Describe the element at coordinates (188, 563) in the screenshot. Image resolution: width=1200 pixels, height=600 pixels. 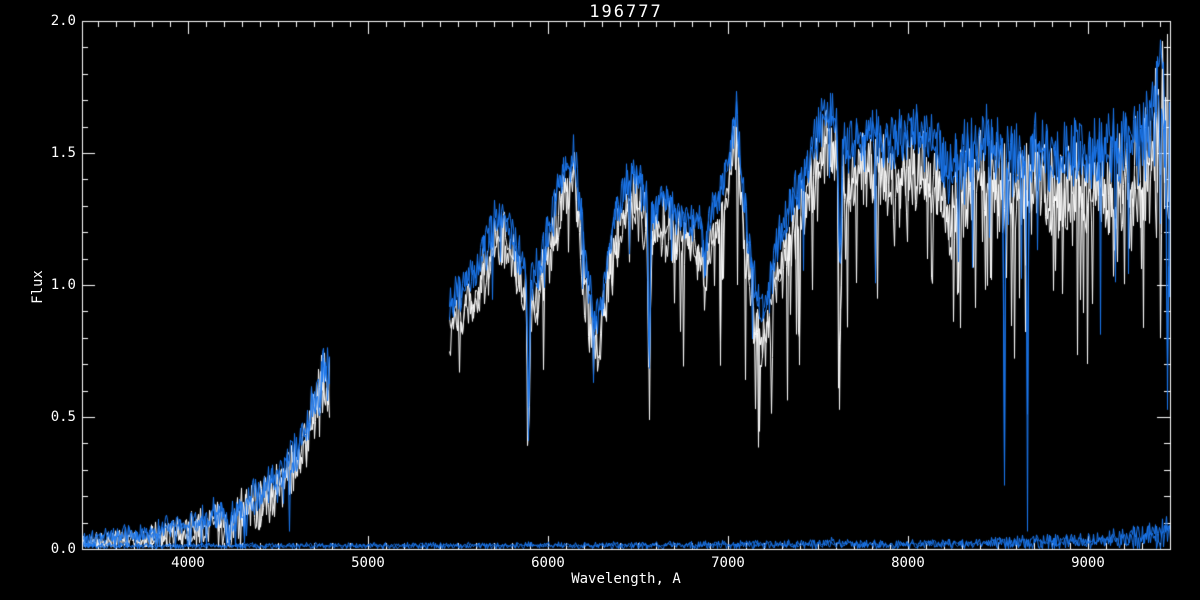
I see `x-tick-label: 4000` at that location.